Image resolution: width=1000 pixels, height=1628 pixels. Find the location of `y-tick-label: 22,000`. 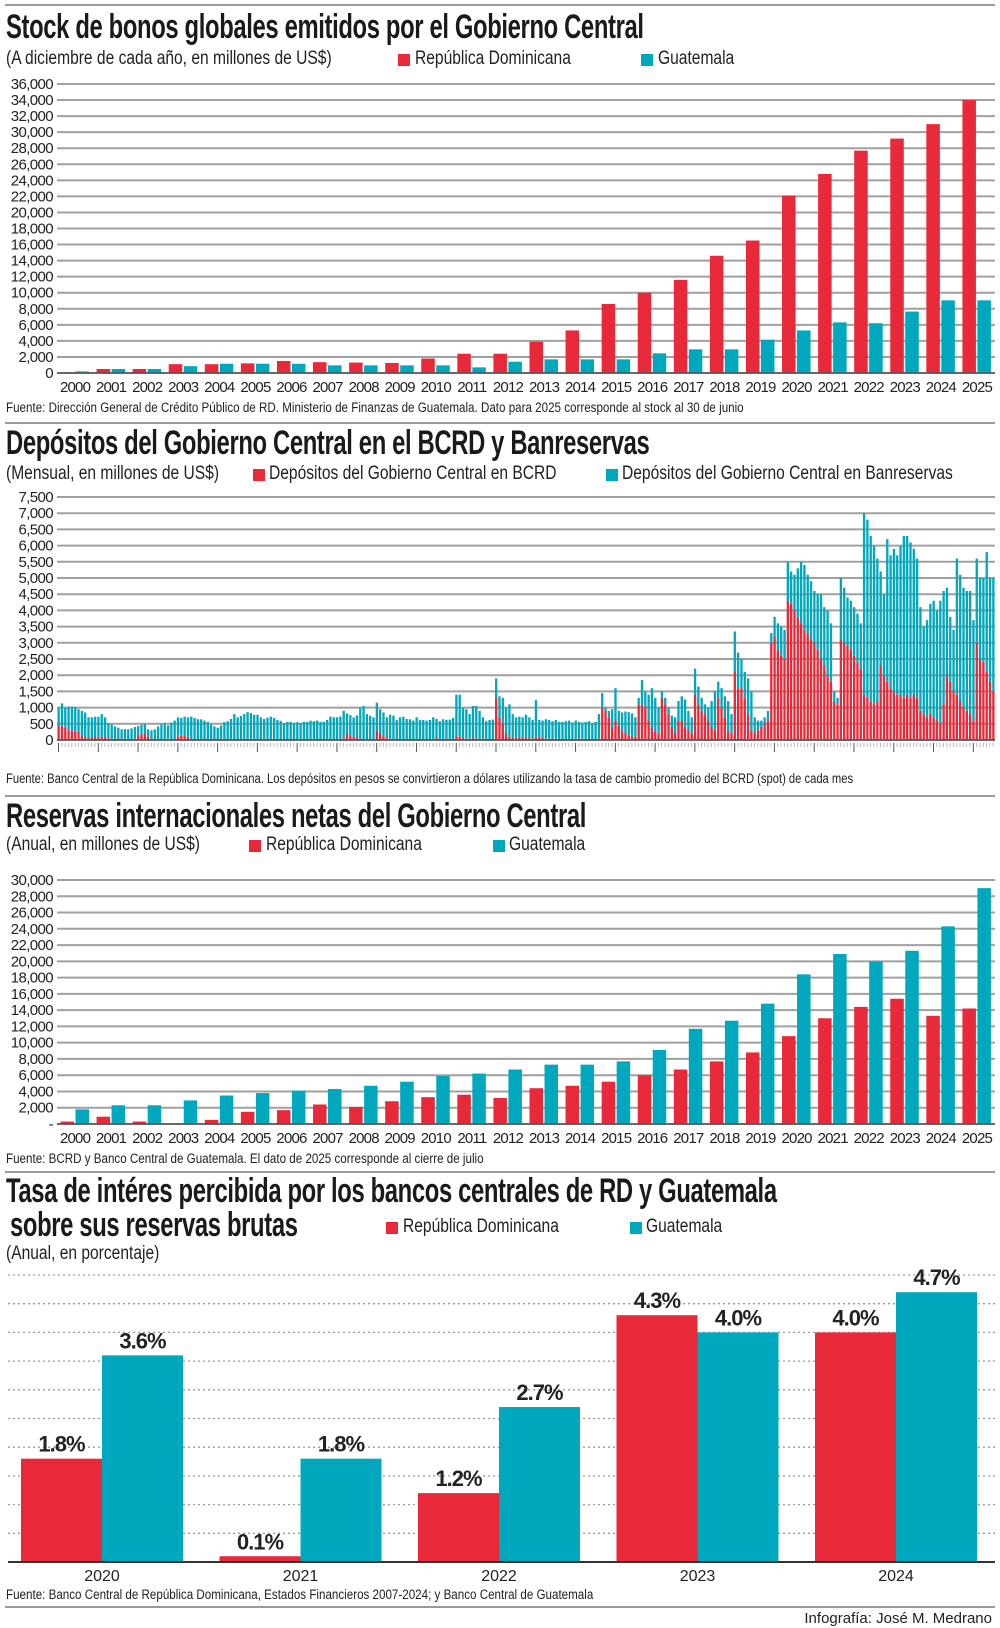

y-tick-label: 22,000 is located at coordinates (32, 196).